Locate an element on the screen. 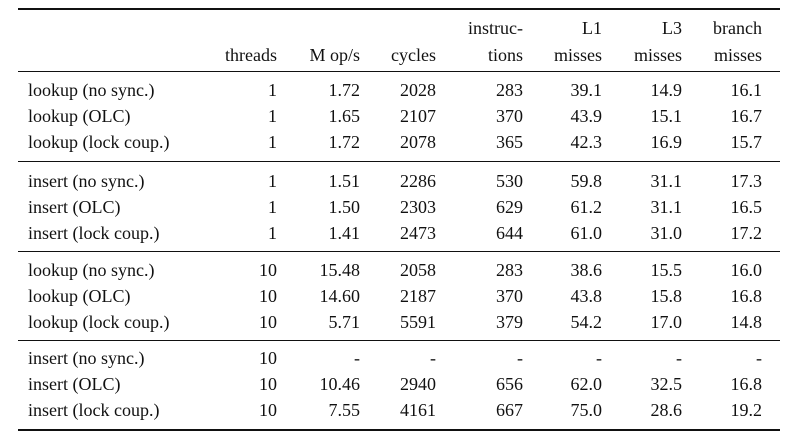 The height and width of the screenshot is (439, 799). cell: 2078 is located at coordinates (418, 142).